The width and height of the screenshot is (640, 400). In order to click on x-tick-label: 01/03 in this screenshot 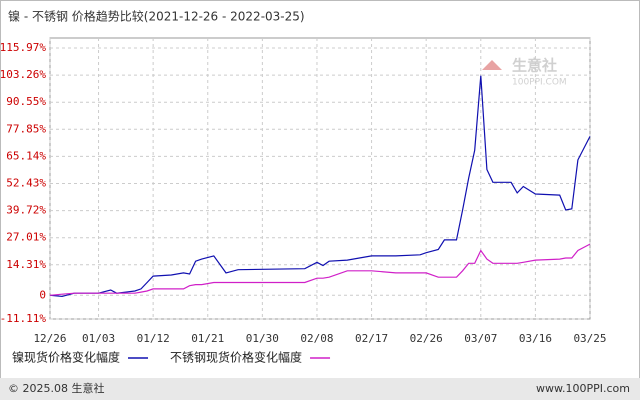, I will do `click(98, 338)`.